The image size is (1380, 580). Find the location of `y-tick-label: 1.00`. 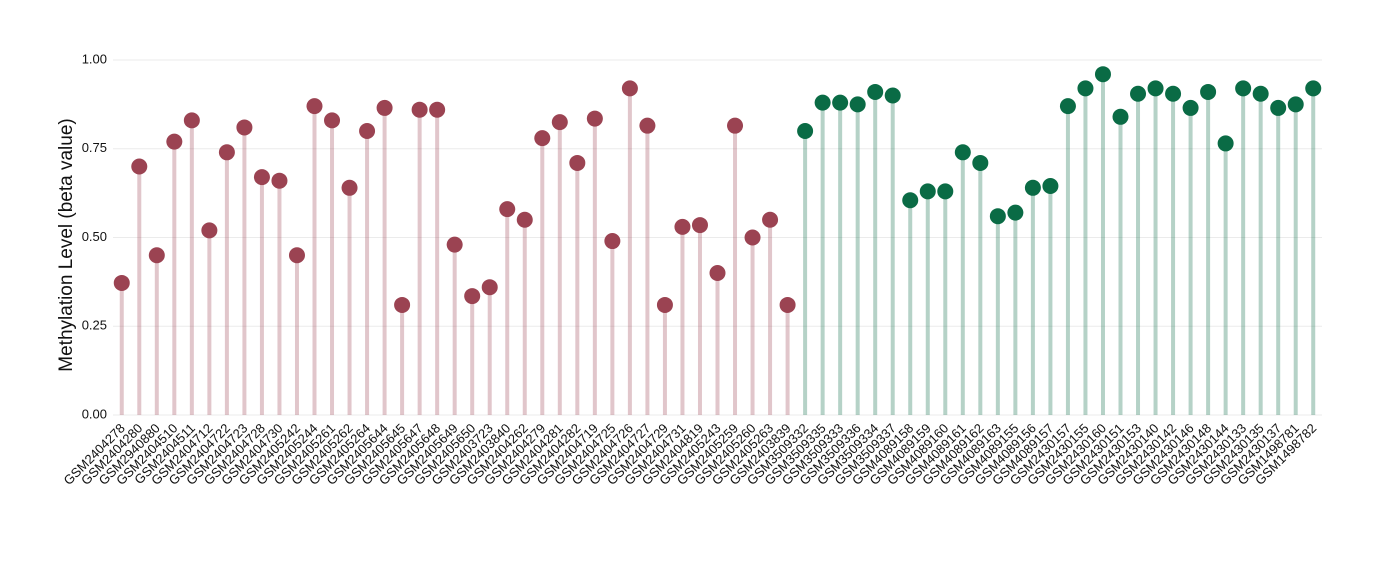

y-tick-label: 1.00 is located at coordinates (94, 58).